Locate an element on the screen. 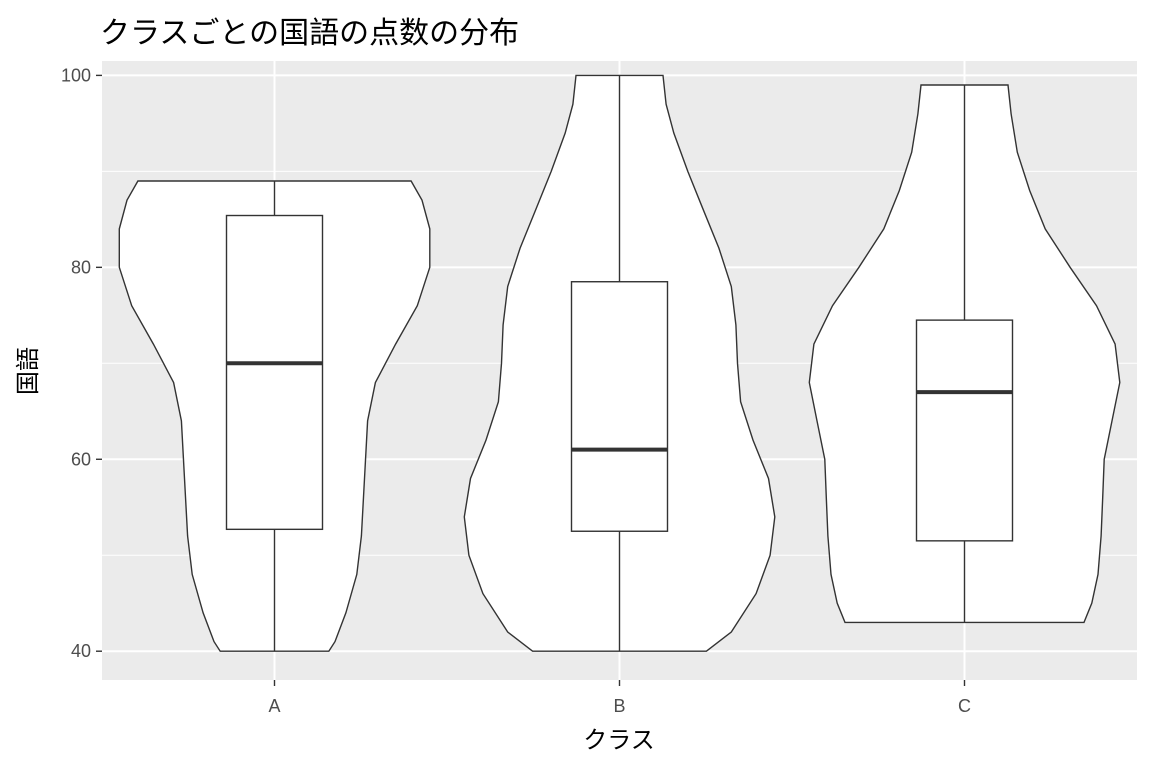  x-axis: A B C is located at coordinates (619, 698).